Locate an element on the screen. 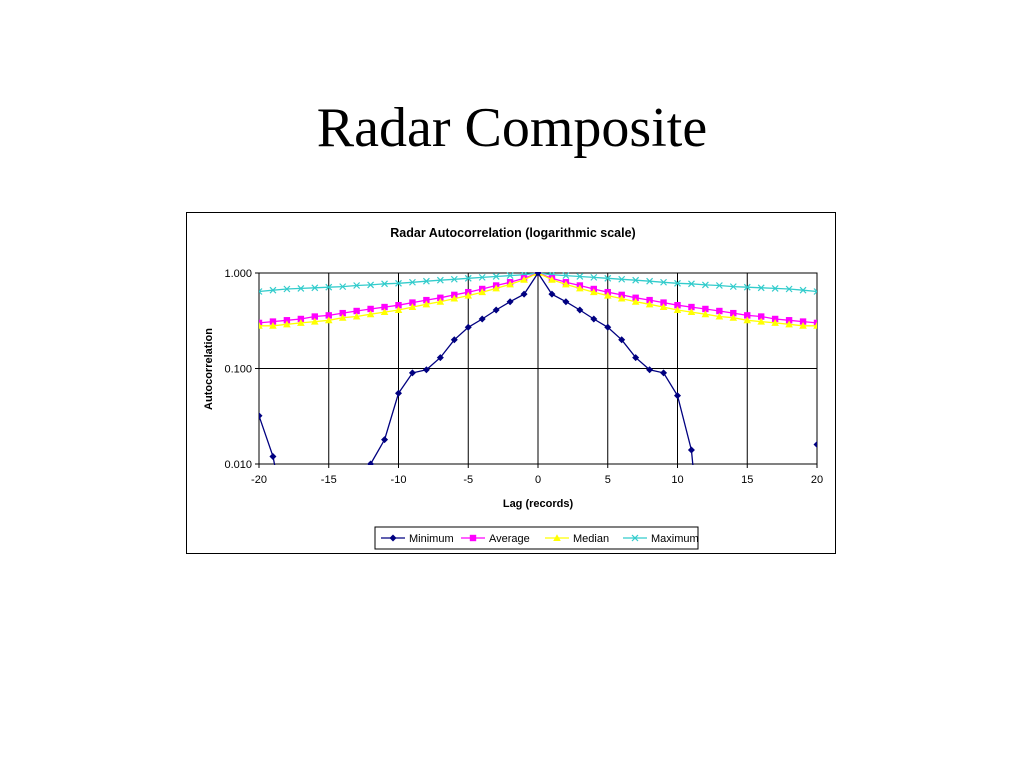 The image size is (1024, 768). x-tick-label: -5 is located at coordinates (468, 480).